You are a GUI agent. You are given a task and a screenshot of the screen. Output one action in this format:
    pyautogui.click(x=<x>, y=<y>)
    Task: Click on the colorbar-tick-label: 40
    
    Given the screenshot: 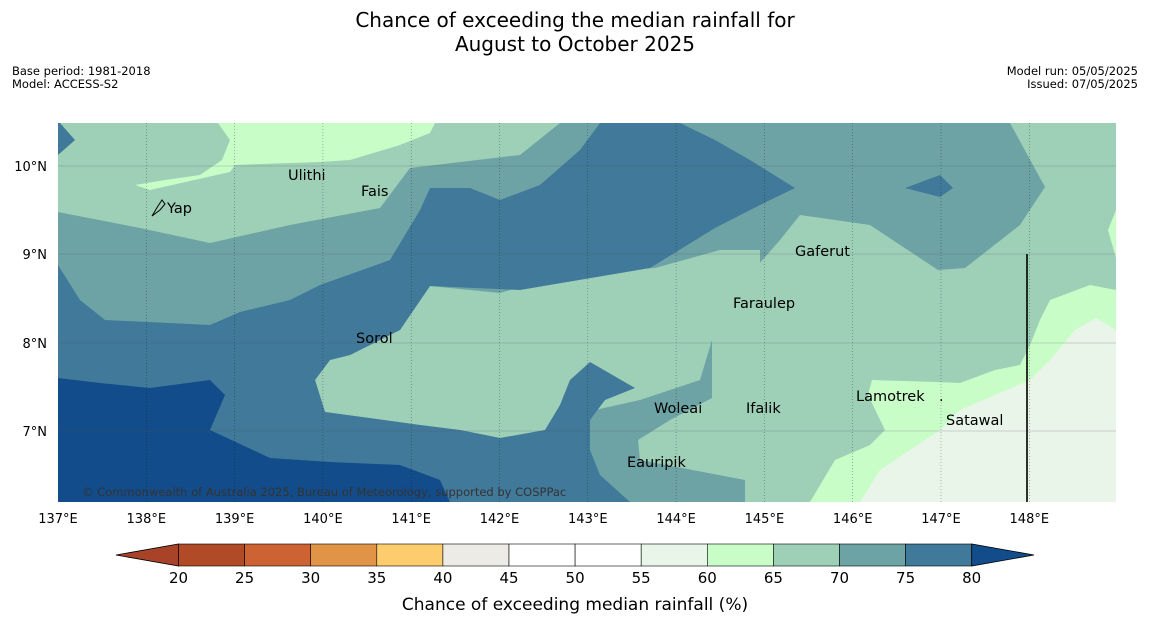 What is the action you would take?
    pyautogui.click(x=442, y=578)
    